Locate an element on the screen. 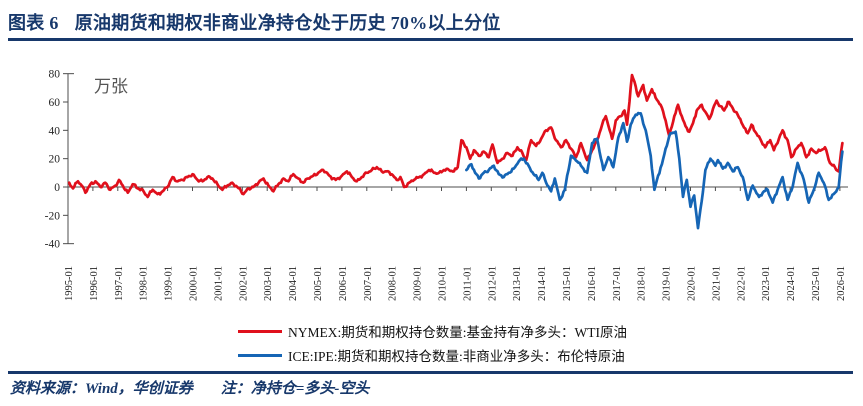 This screenshot has height=406, width=863. x-tick-label: 2000-01 is located at coordinates (194, 283).